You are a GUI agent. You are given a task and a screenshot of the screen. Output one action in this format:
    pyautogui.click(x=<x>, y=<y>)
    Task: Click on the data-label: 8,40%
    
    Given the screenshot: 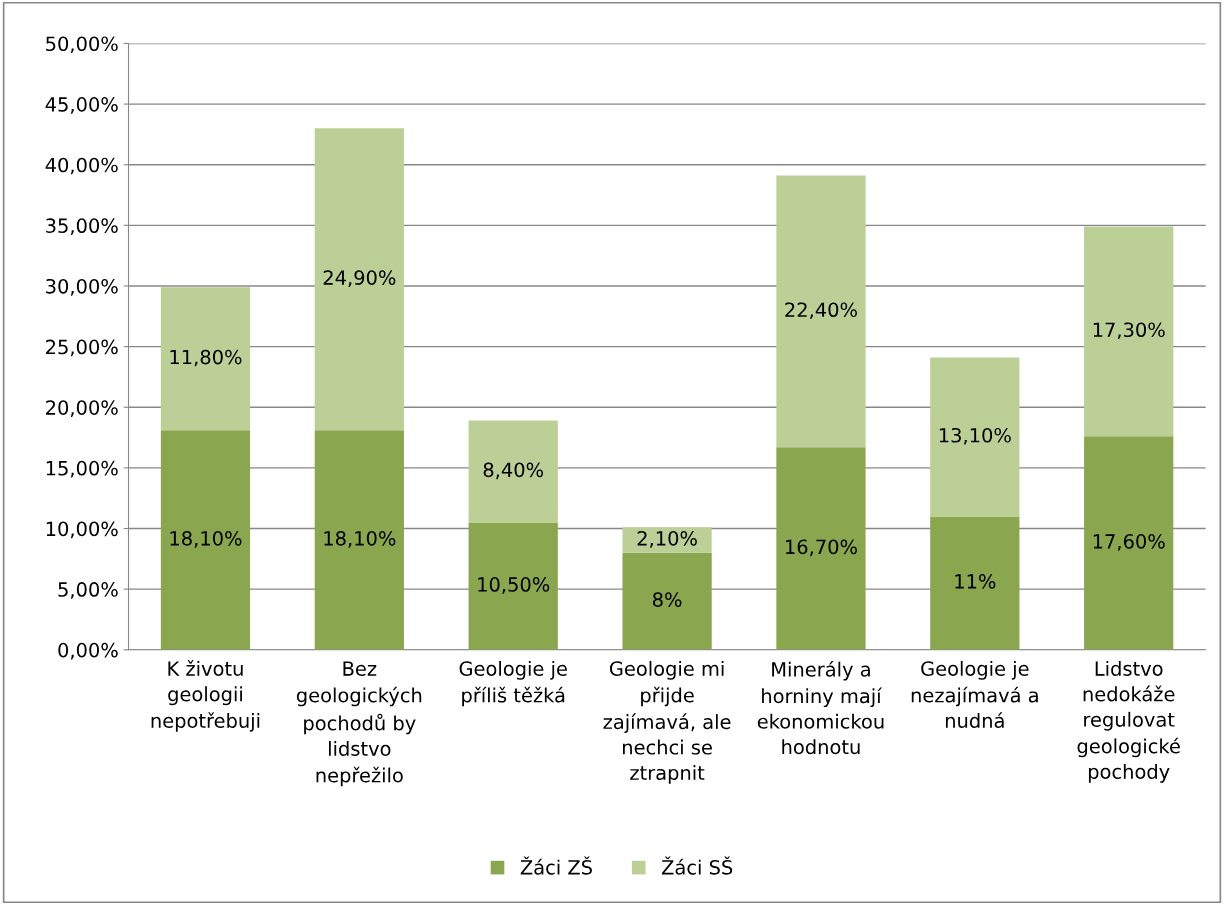 What is the action you would take?
    pyautogui.click(x=513, y=471)
    